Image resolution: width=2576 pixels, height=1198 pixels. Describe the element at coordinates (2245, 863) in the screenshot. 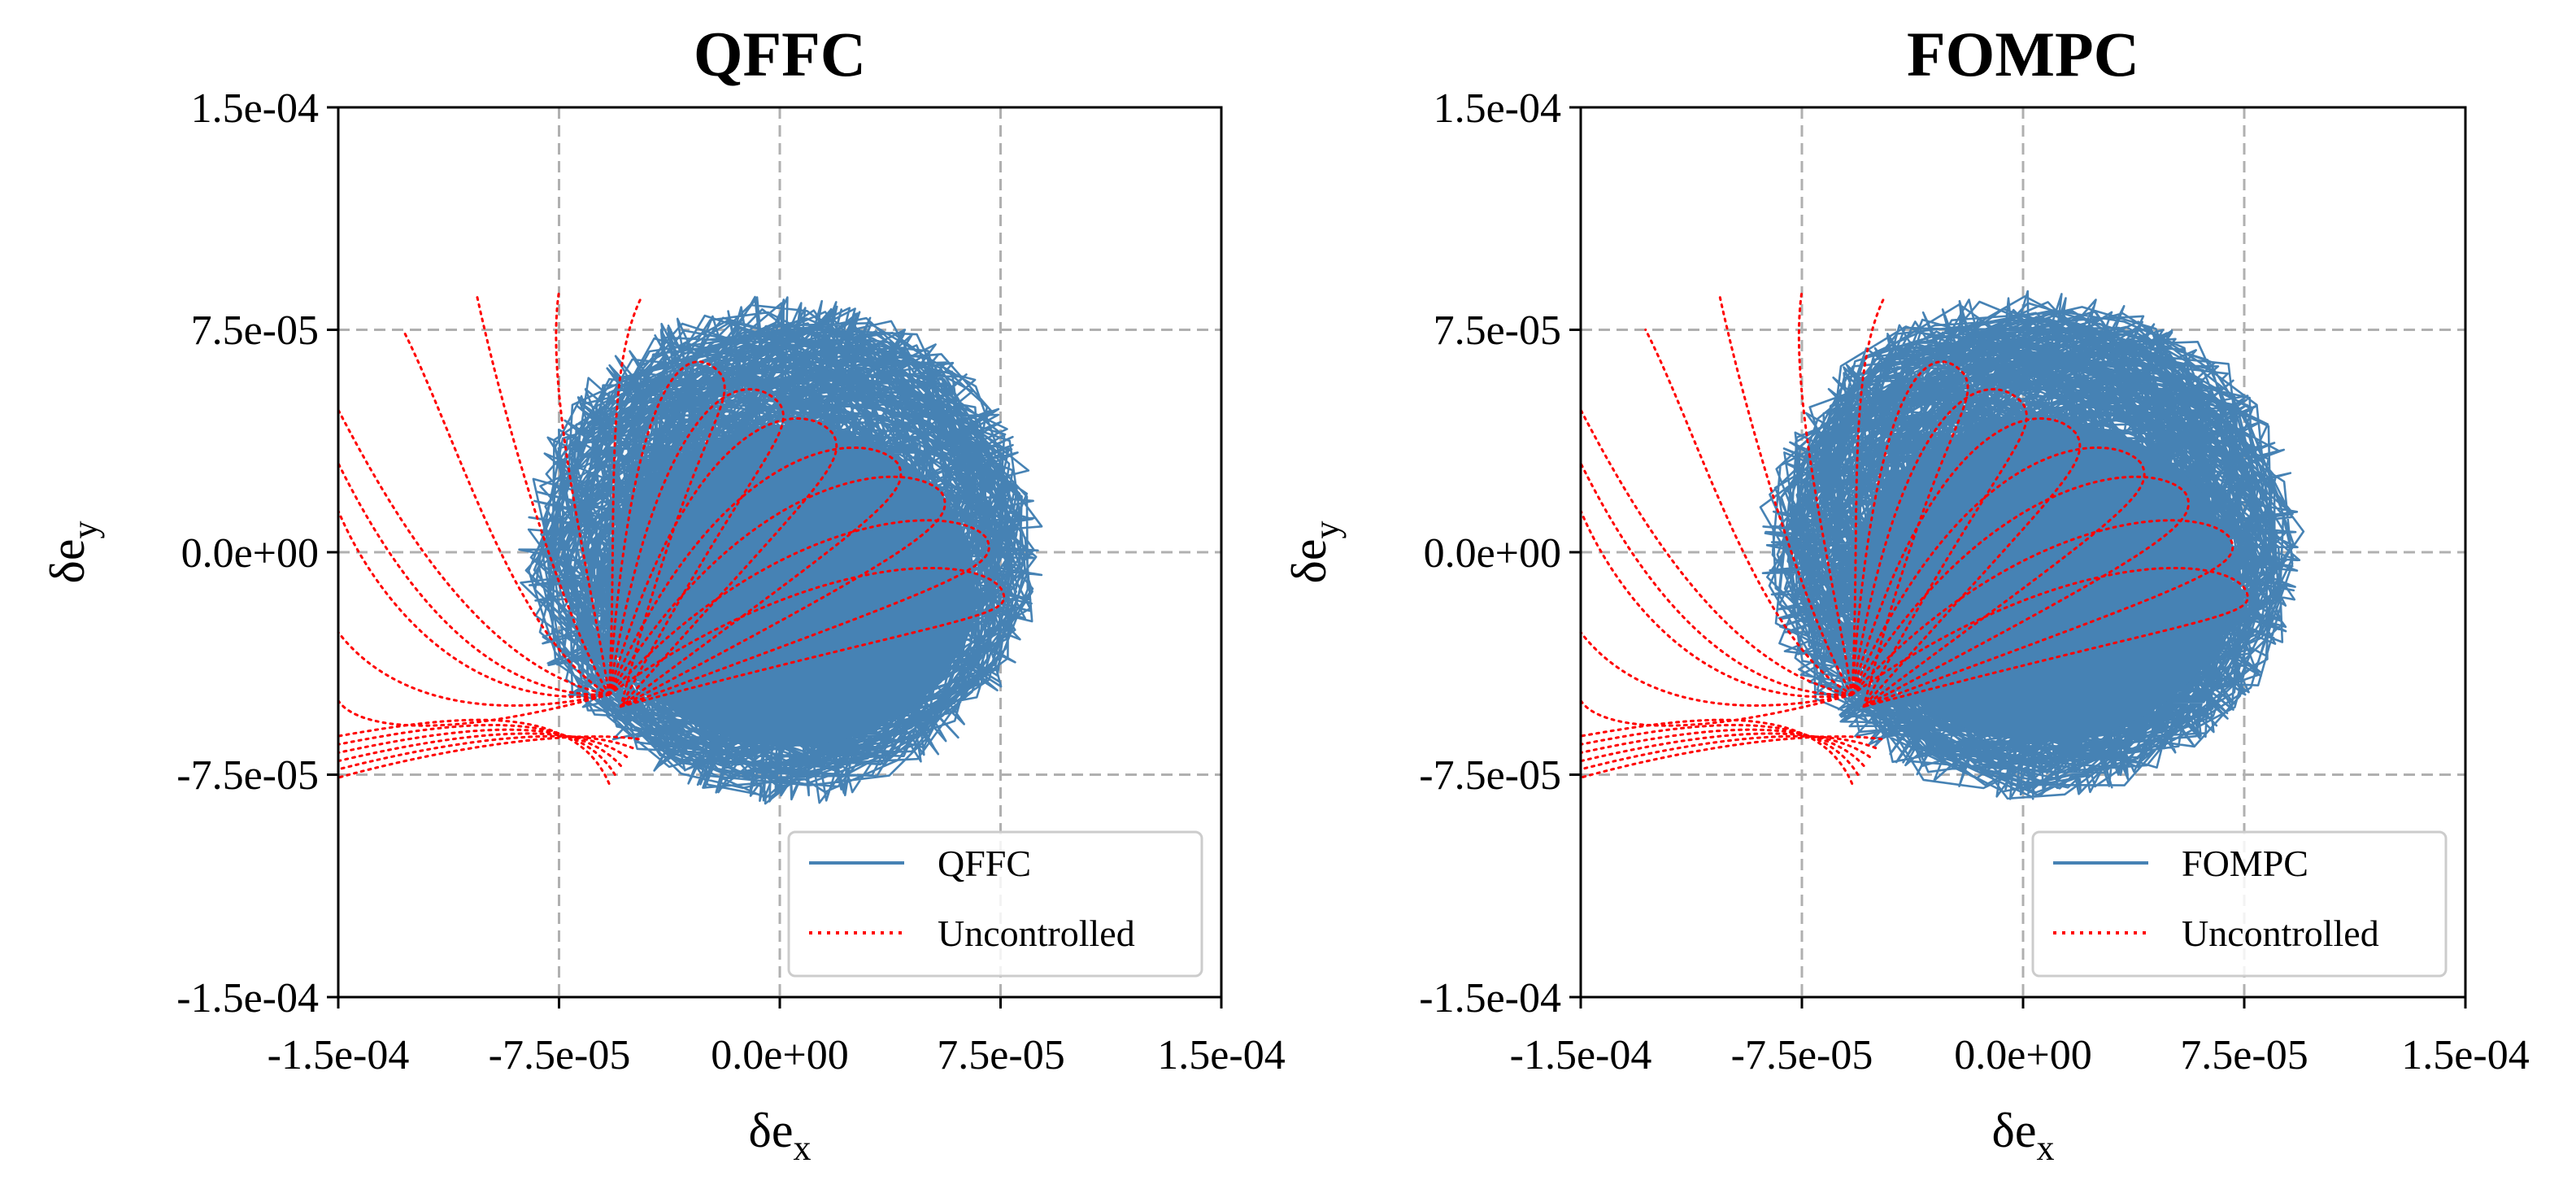

I see `legend-label-controlled: FOMPC` at that location.